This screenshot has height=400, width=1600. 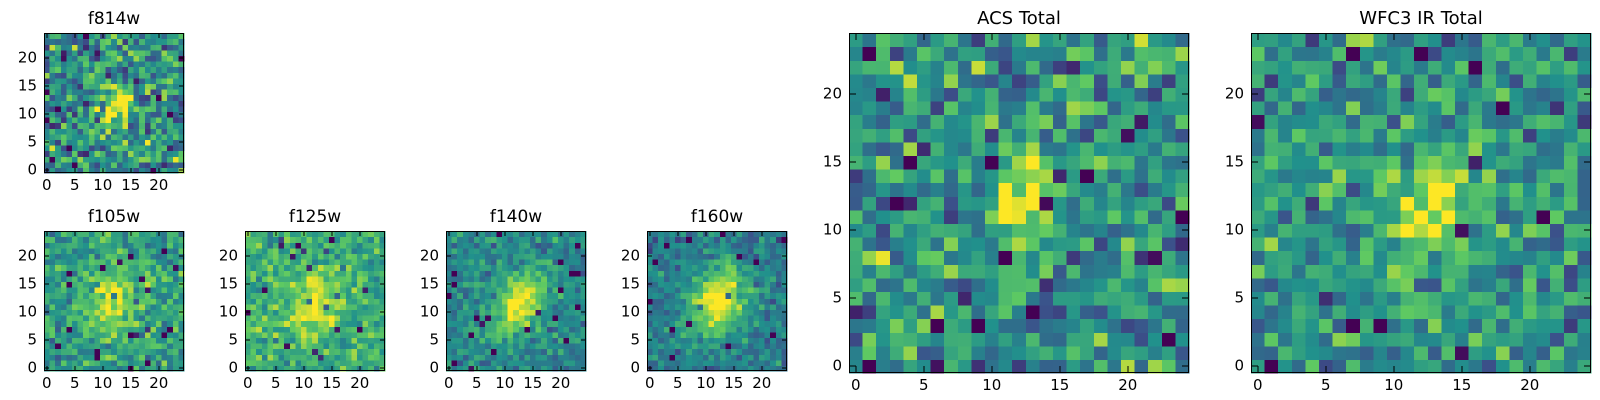 I want to click on y-tick-label: 0, so click(x=635, y=367).